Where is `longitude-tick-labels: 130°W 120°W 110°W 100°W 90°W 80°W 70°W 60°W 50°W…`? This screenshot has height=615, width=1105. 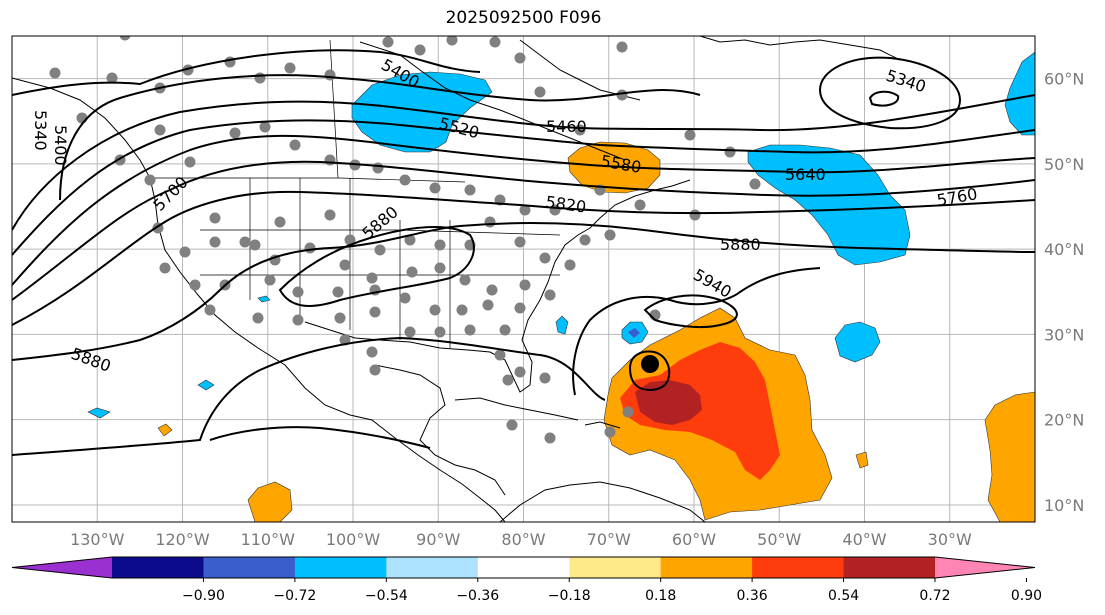
longitude-tick-labels: 130°W 120°W 110°W 100°W 90°W 80°W 70°W 60°W 50°W… is located at coordinates (521, 539).